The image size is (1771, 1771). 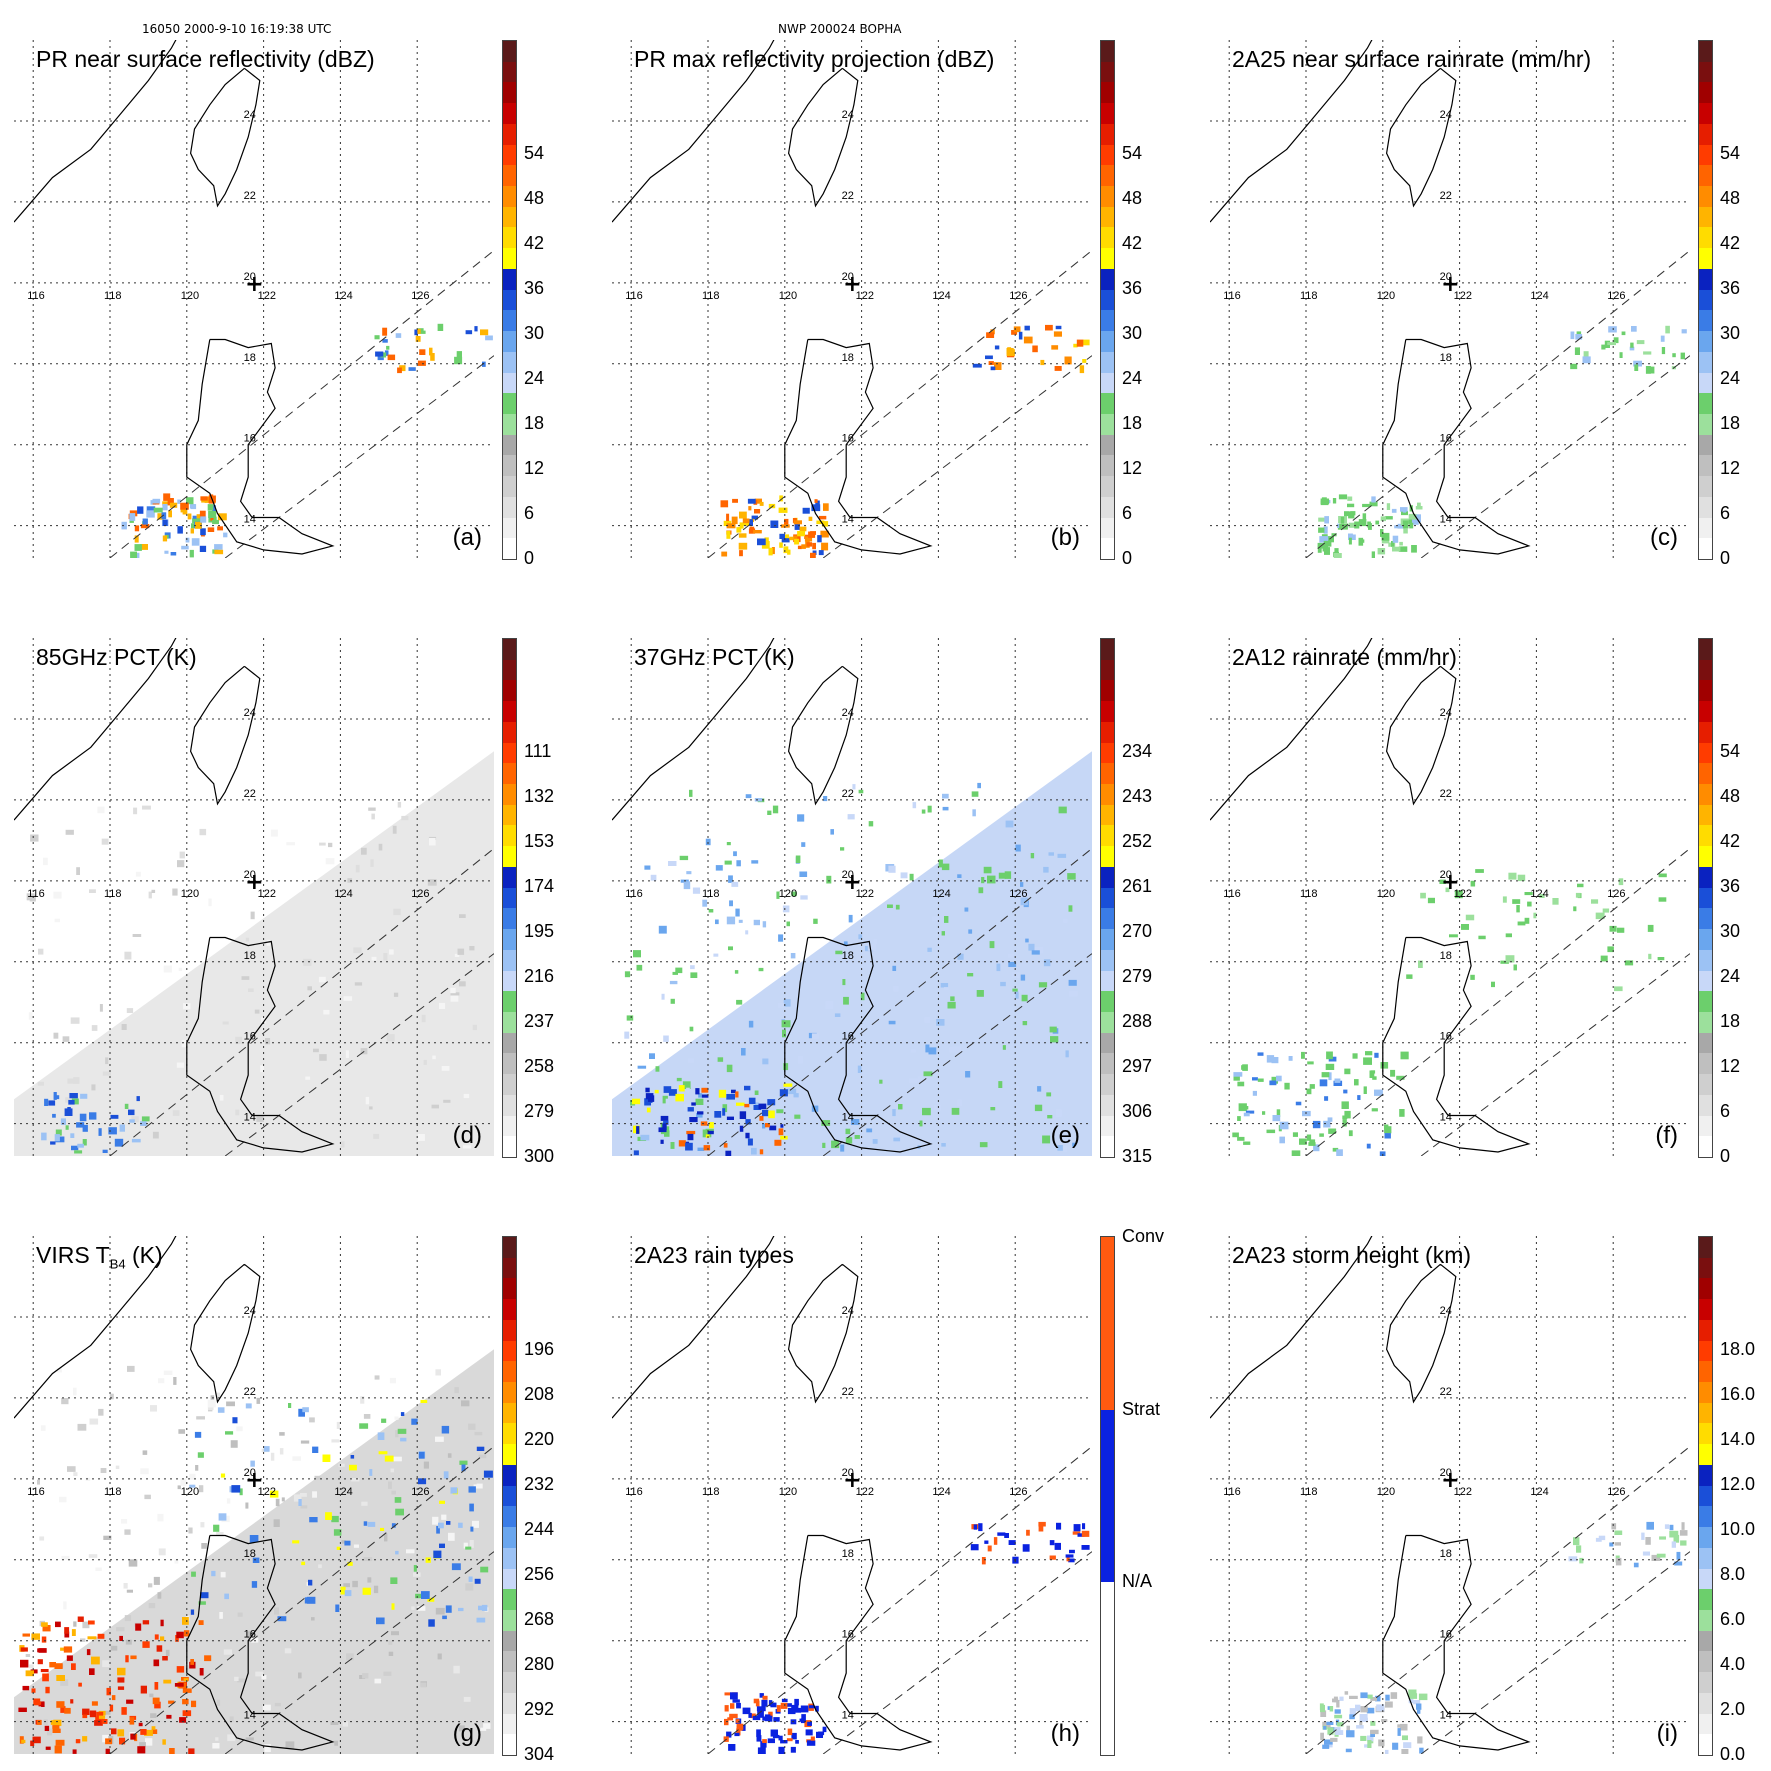 I want to click on panel-title: 2A23 storm height (km), so click(x=1352, y=1255).